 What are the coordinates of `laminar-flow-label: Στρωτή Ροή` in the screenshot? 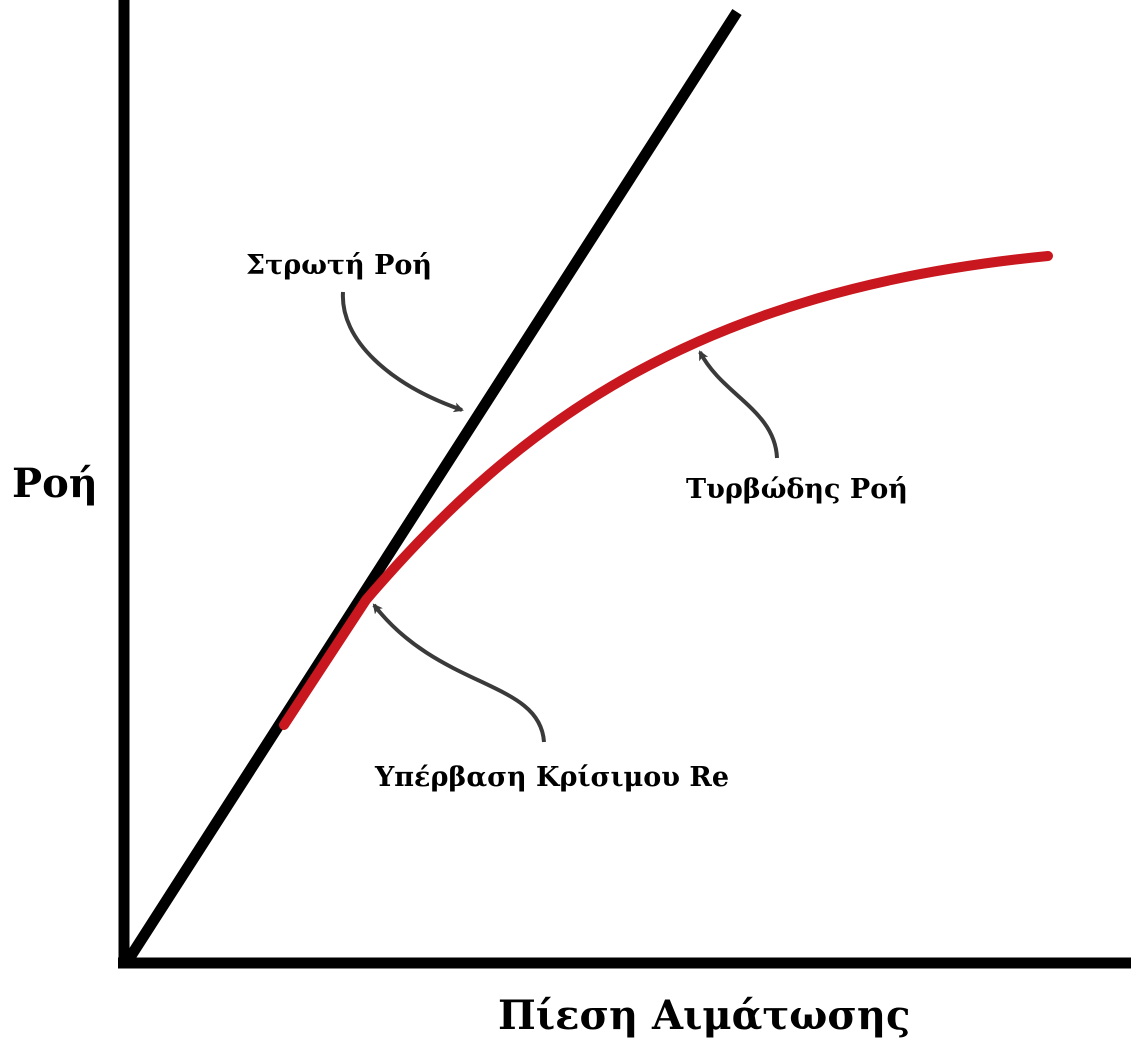 It's located at (339, 265).